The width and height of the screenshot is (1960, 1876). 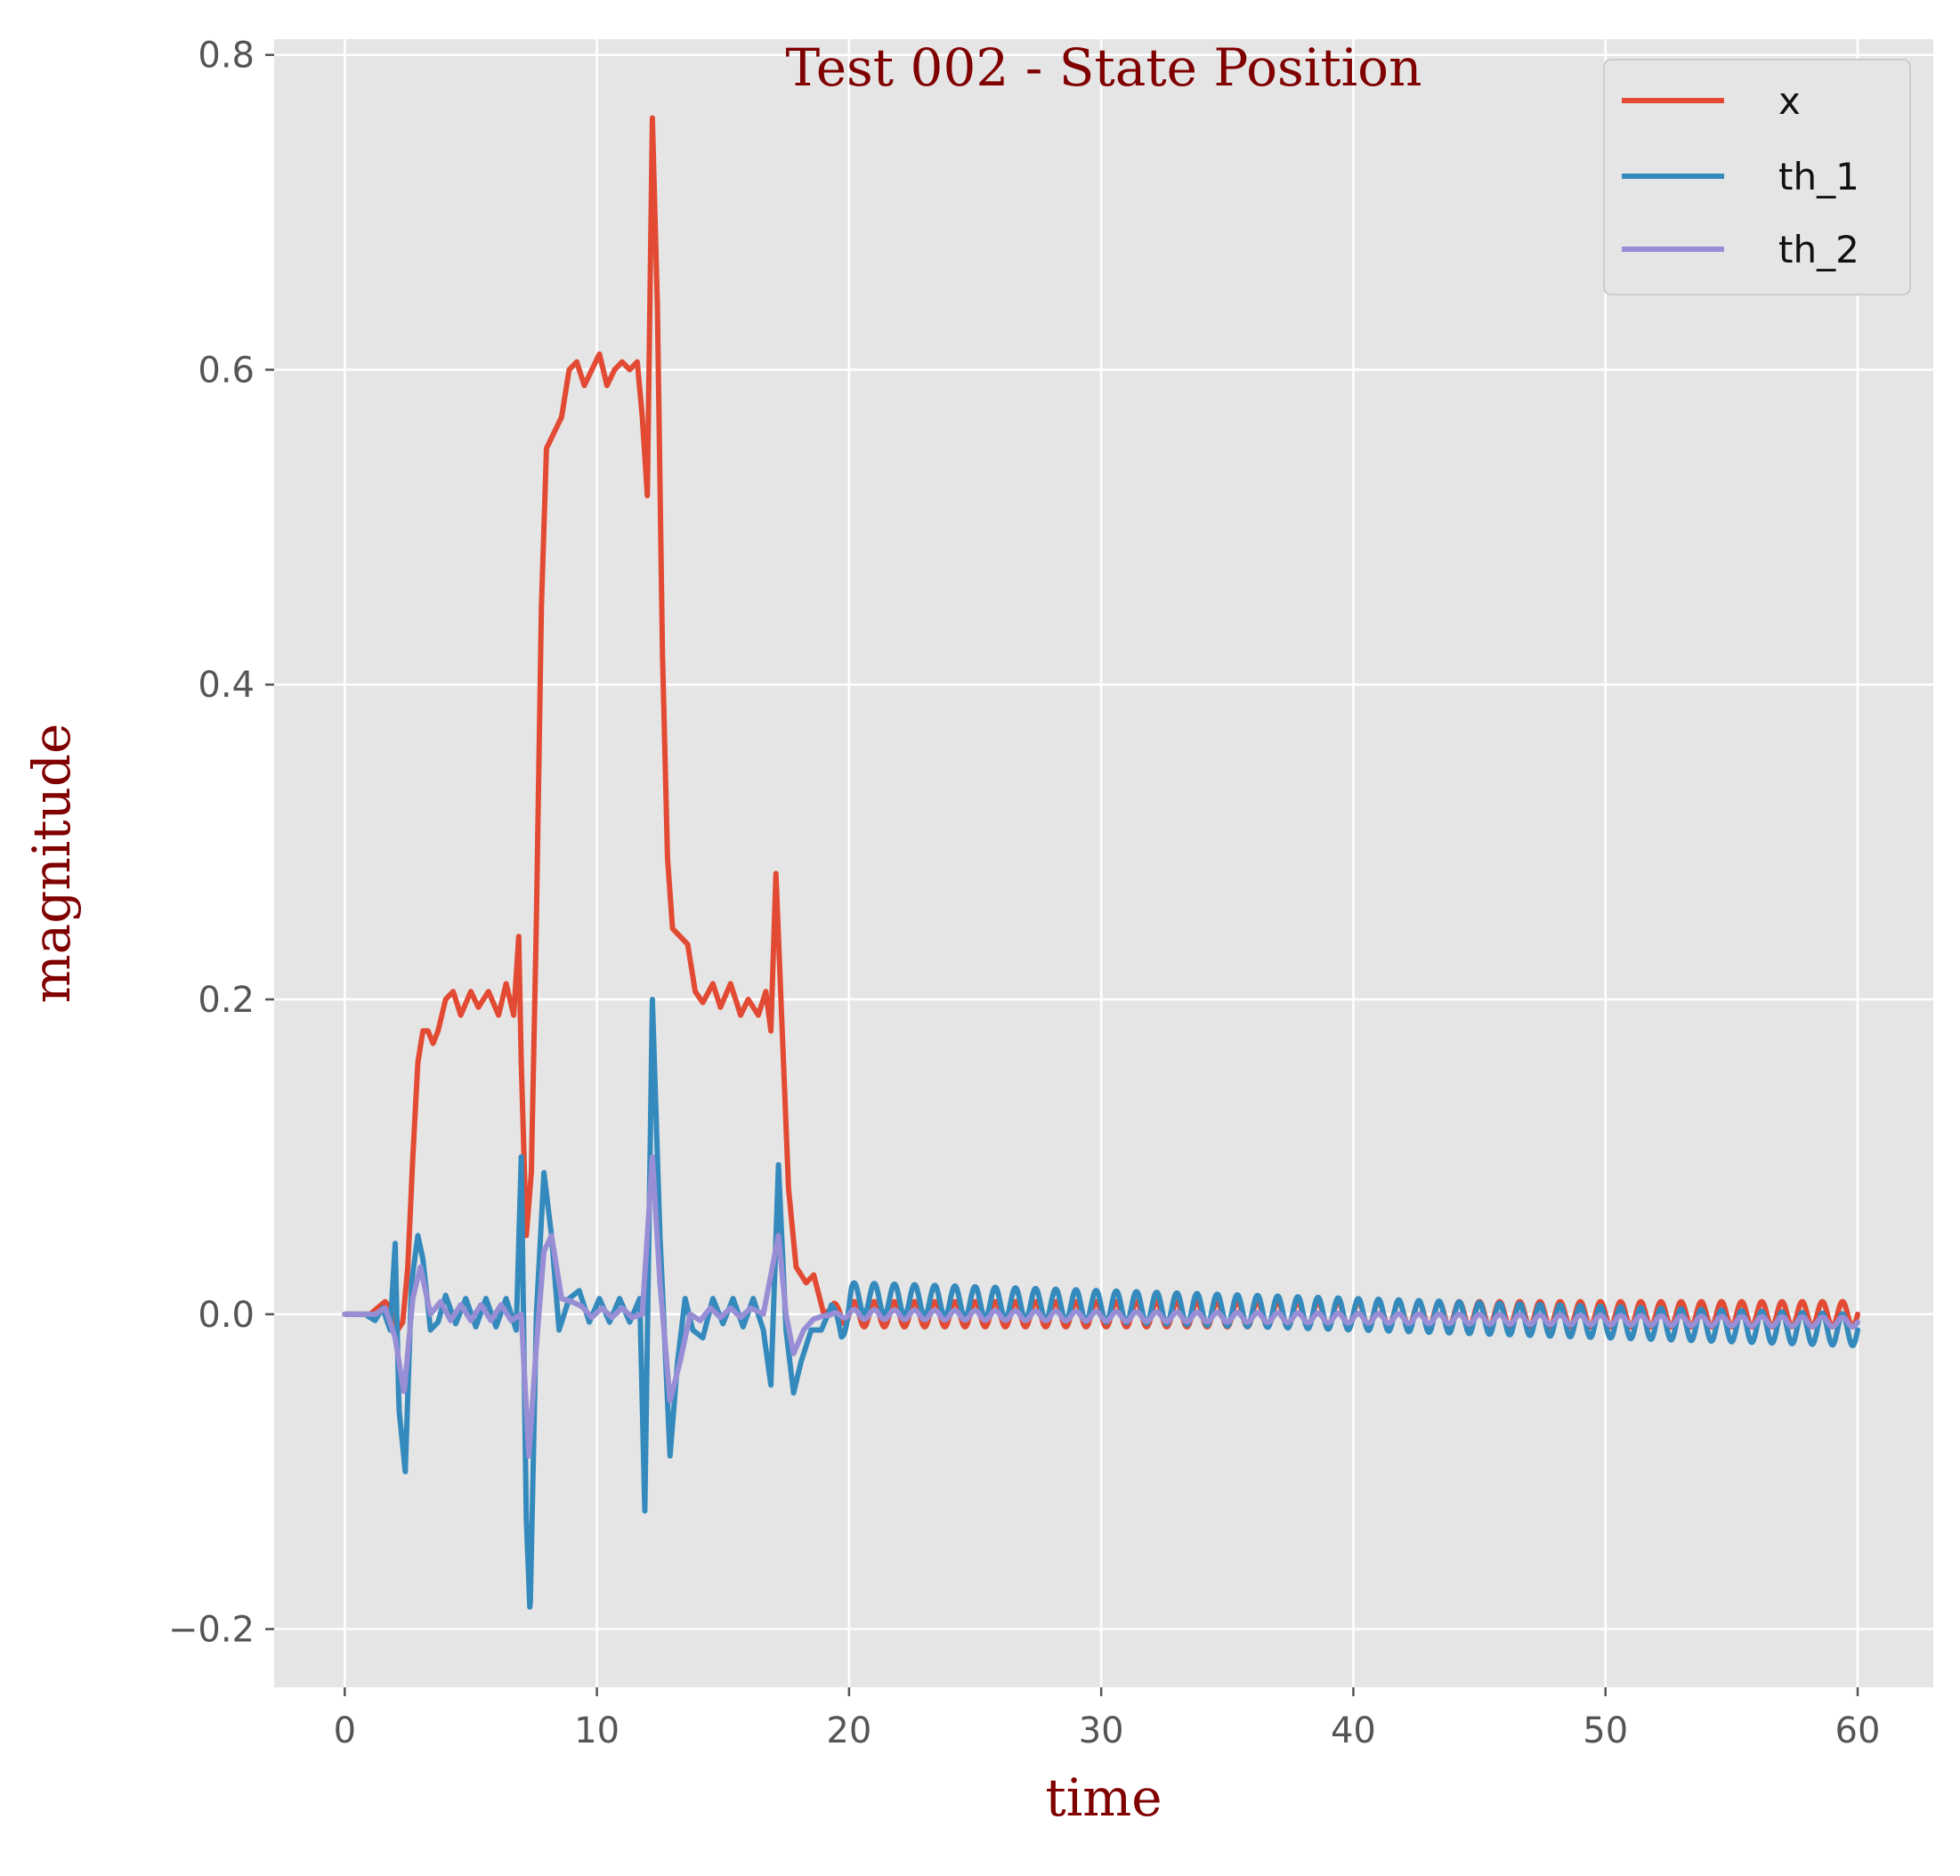 I want to click on y-tick-label: 0.6, so click(x=226, y=370).